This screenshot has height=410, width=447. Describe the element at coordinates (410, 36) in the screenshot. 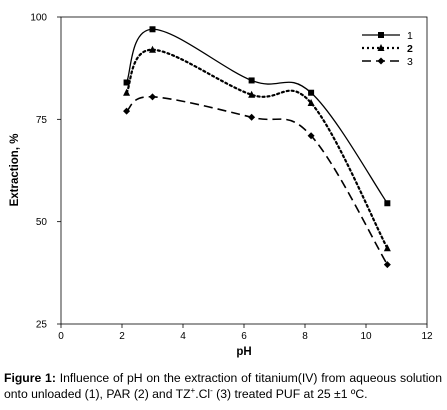

I see `legend-label: 1` at that location.